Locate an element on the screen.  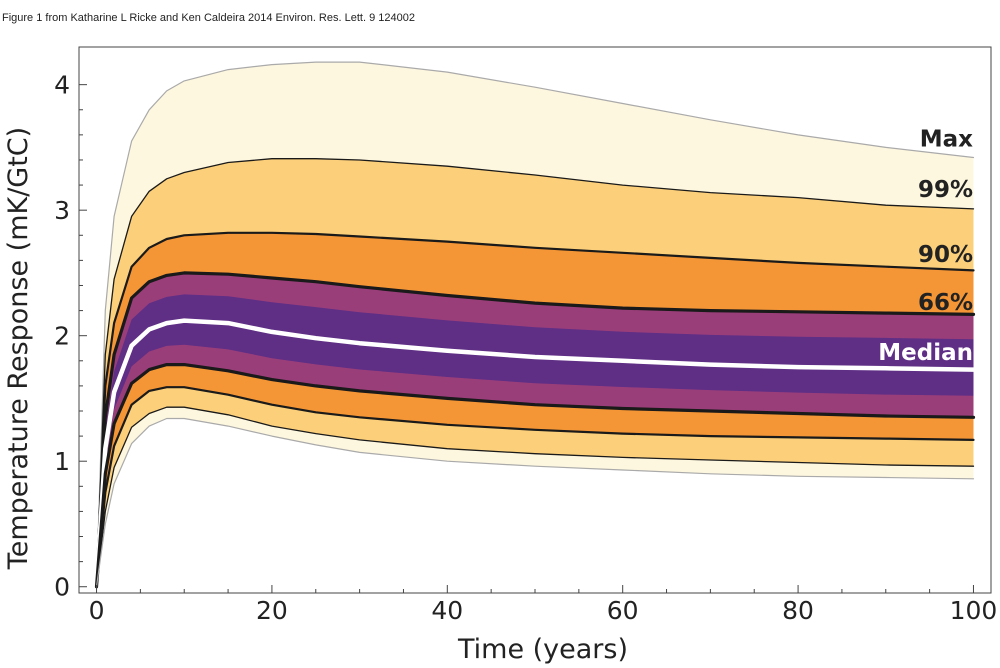
y-axis-label: Temperature Response (mK/GtC) is located at coordinates (18, 348).